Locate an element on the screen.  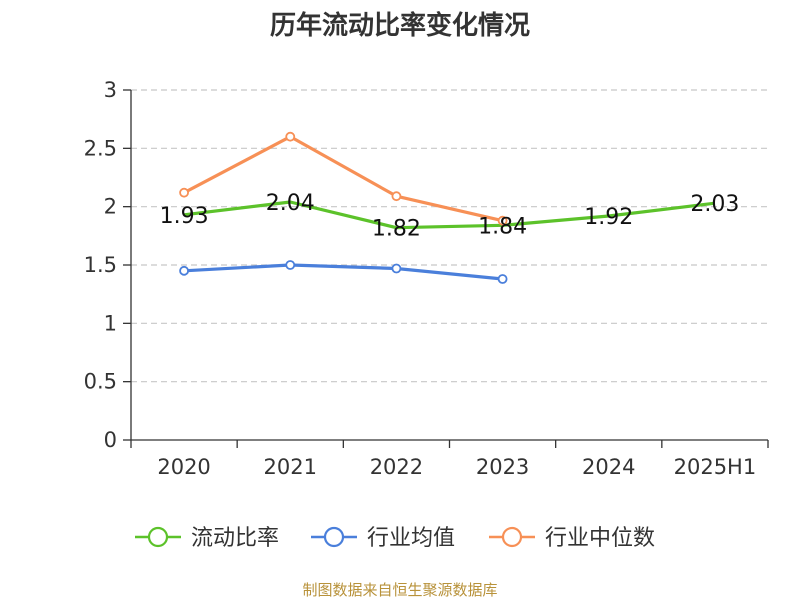
data-label: 2.04 is located at coordinates (290, 203).